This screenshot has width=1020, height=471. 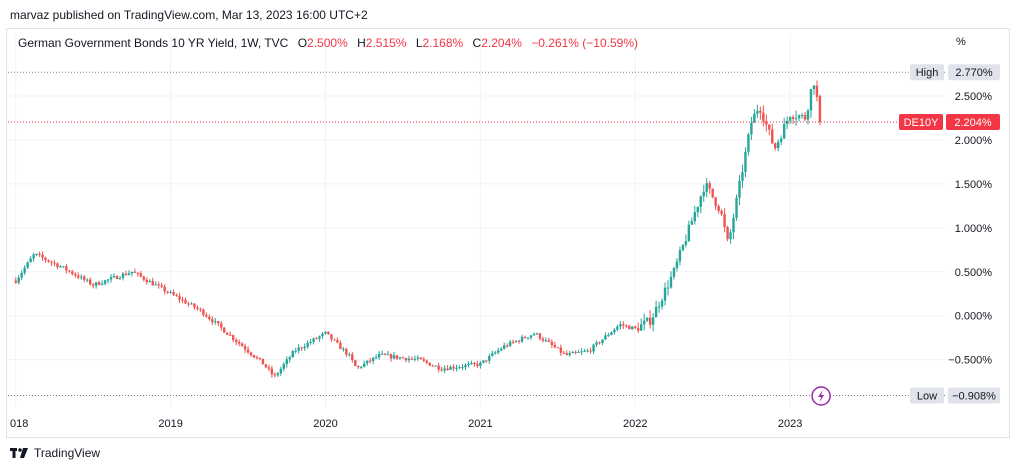 I want to click on legend-open-value: 2.500%, so click(x=327, y=43).